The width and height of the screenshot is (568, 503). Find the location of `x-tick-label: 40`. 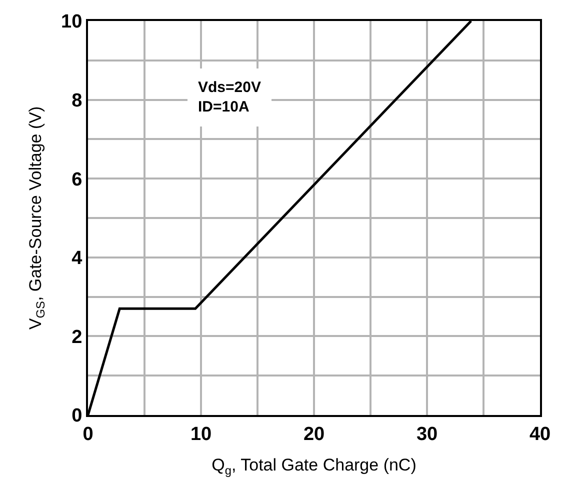

x-tick-label: 40 is located at coordinates (540, 434).